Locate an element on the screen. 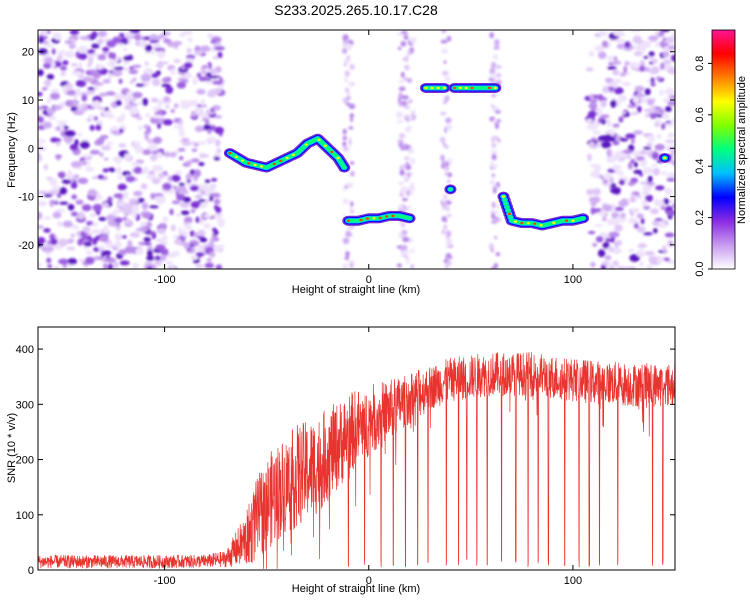  y-tick-label: 300 is located at coordinates (25, 405).